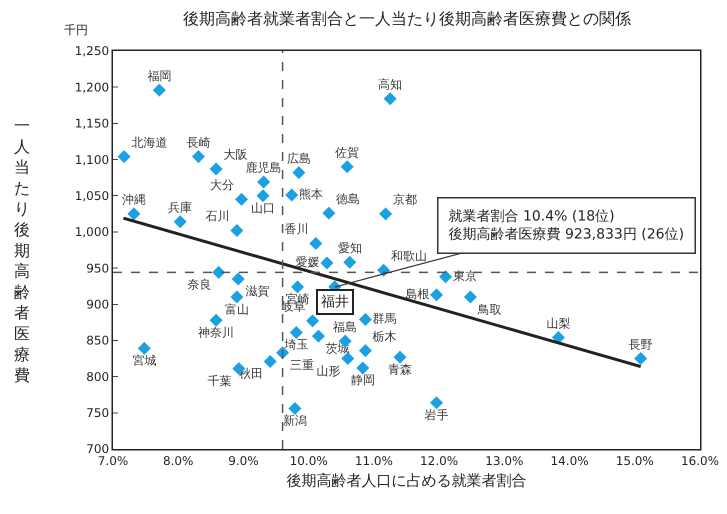  Describe the element at coordinates (417, 293) in the screenshot. I see `series-label: 島根` at that location.